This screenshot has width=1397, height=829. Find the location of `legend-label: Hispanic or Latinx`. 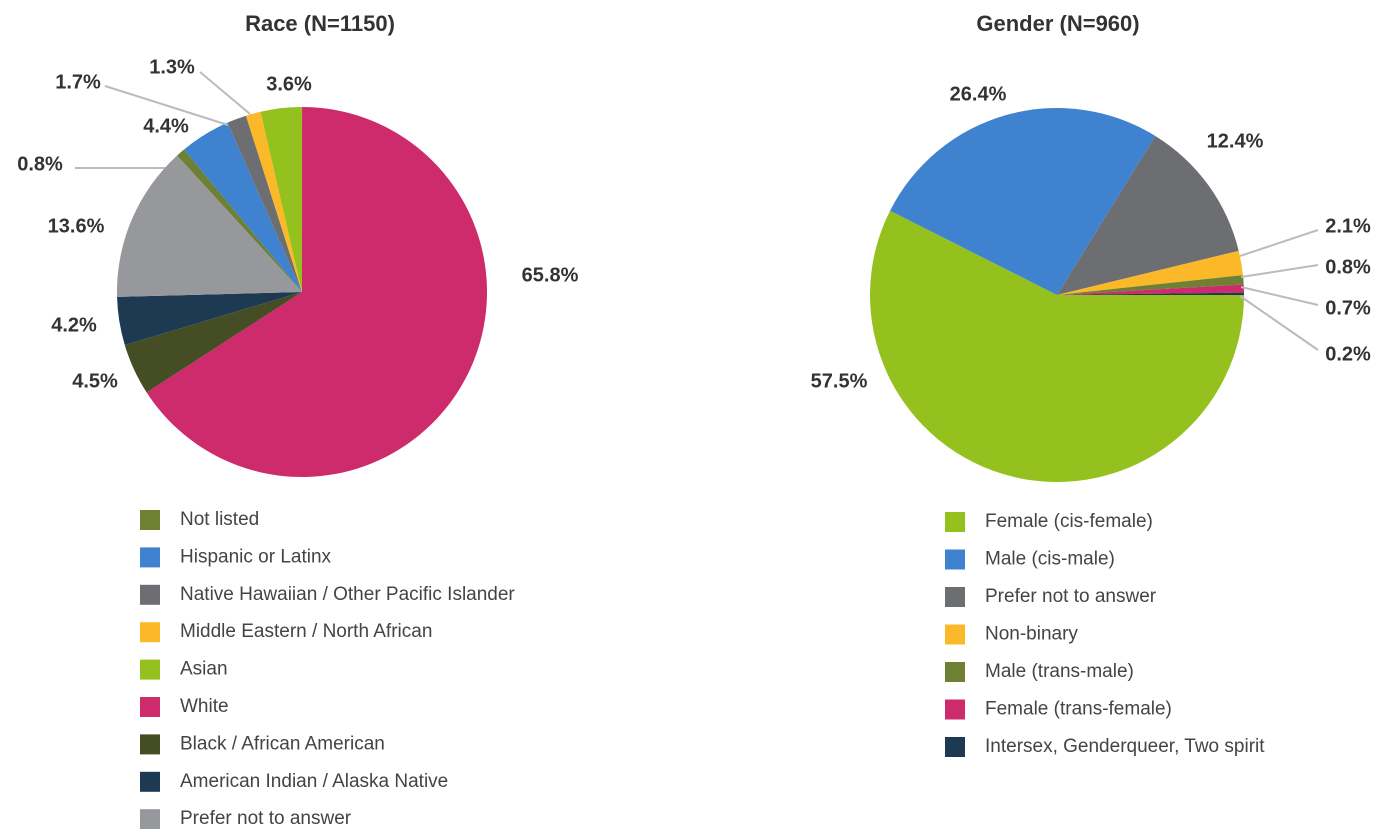

legend-label: Hispanic or Latinx is located at coordinates (256, 556).